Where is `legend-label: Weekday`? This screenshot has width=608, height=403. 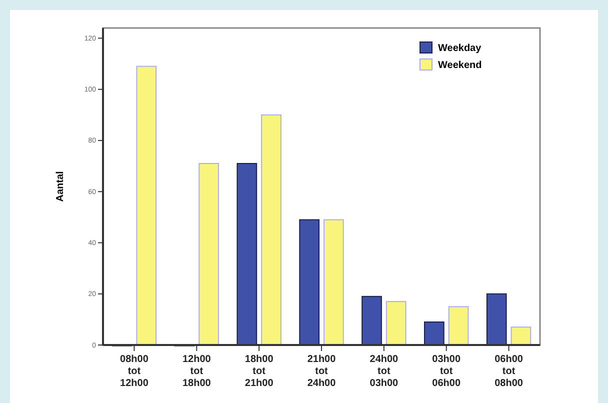 legend-label: Weekday is located at coordinates (460, 48).